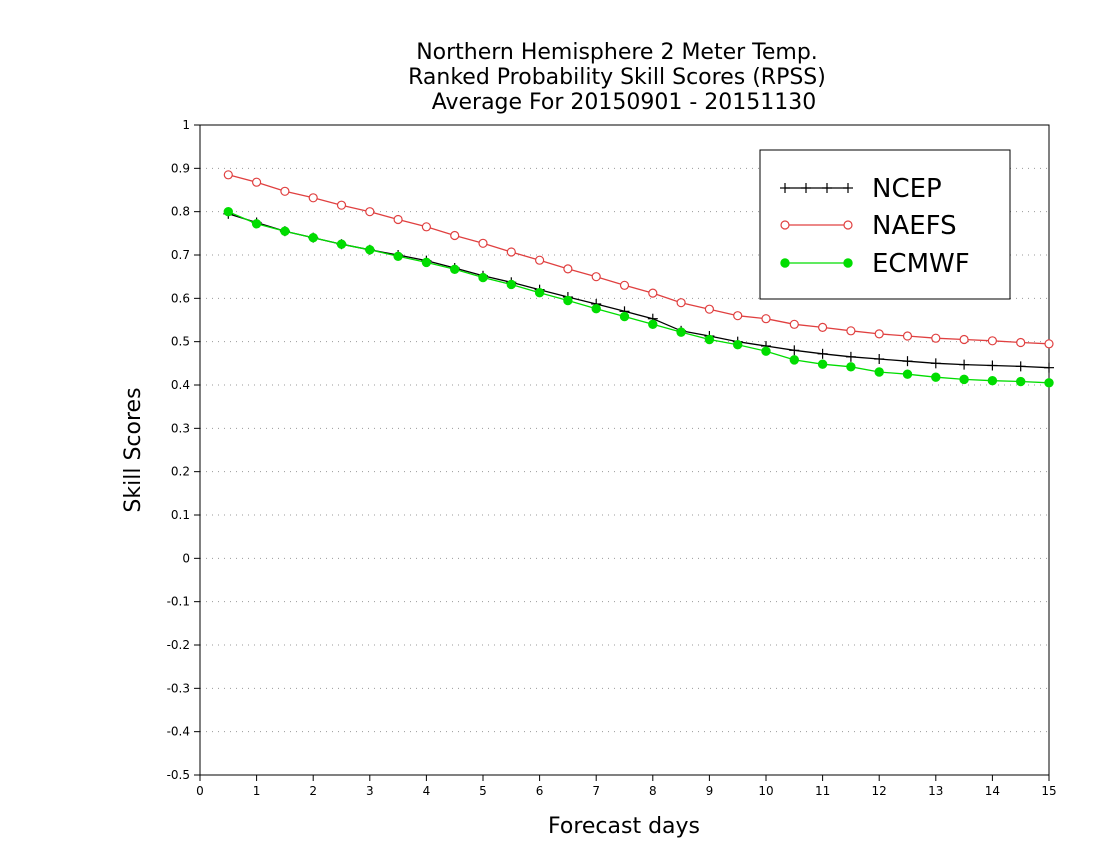  Describe the element at coordinates (617, 52) in the screenshot. I see `chart-title-line-1: Northern Hemisphere 2 Meter Temp.` at that location.